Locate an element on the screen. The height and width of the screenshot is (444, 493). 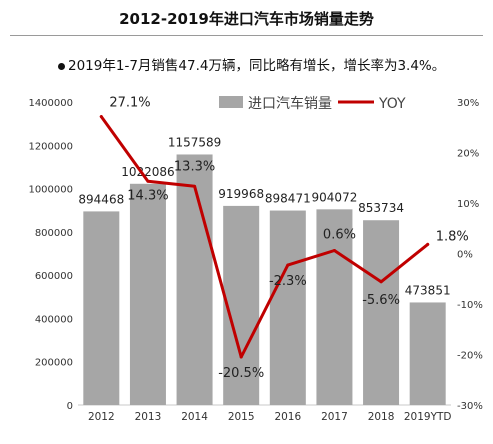
bar-2015 is located at coordinates (241, 305).